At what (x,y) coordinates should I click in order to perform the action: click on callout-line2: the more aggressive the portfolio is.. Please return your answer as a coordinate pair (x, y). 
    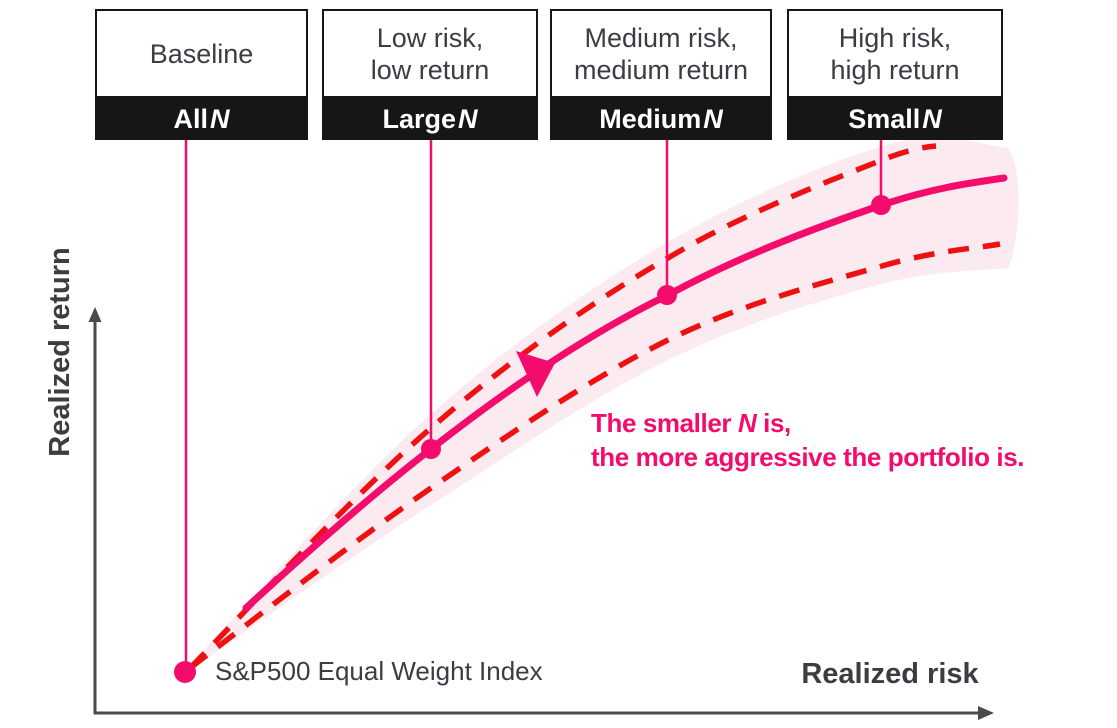
    Looking at the image, I should click on (808, 457).